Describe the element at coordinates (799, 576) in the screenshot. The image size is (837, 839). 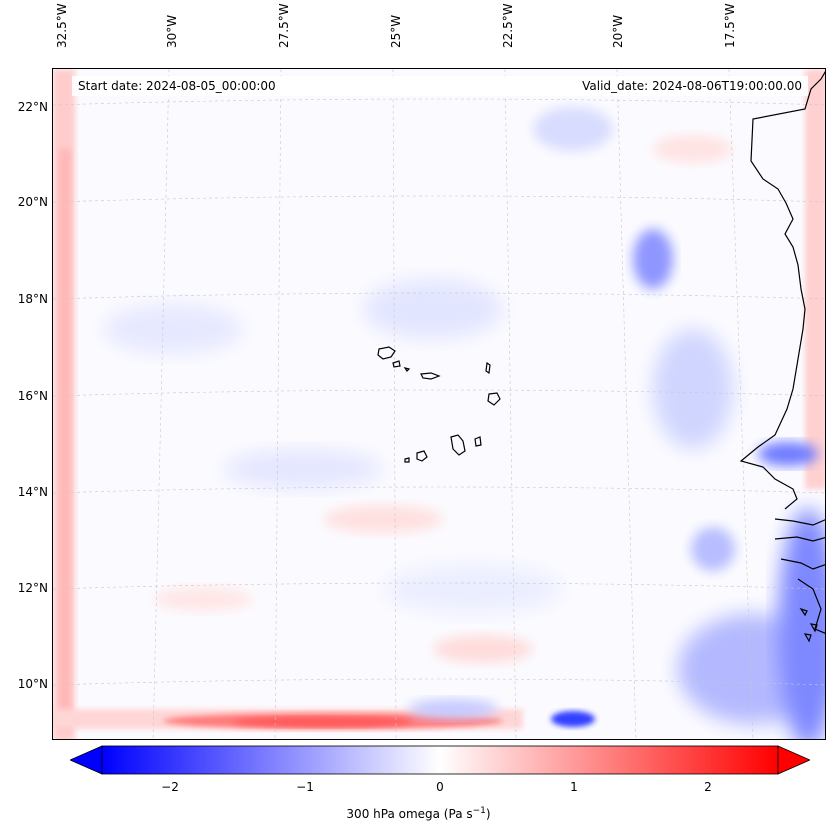
I see `coast-gambia-guinea` at that location.